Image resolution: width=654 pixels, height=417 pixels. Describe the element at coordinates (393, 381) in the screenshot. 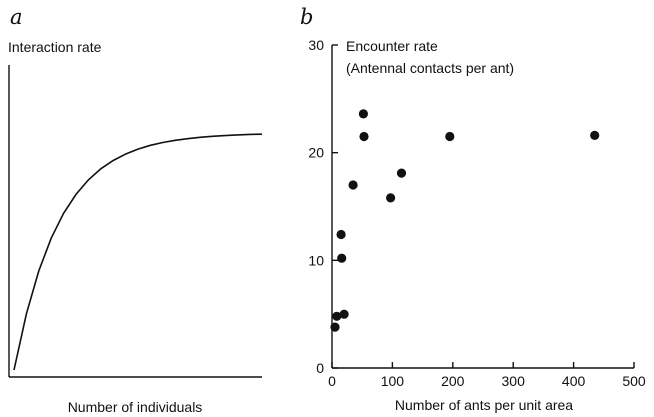

I see `x-tick-label: 100` at that location.